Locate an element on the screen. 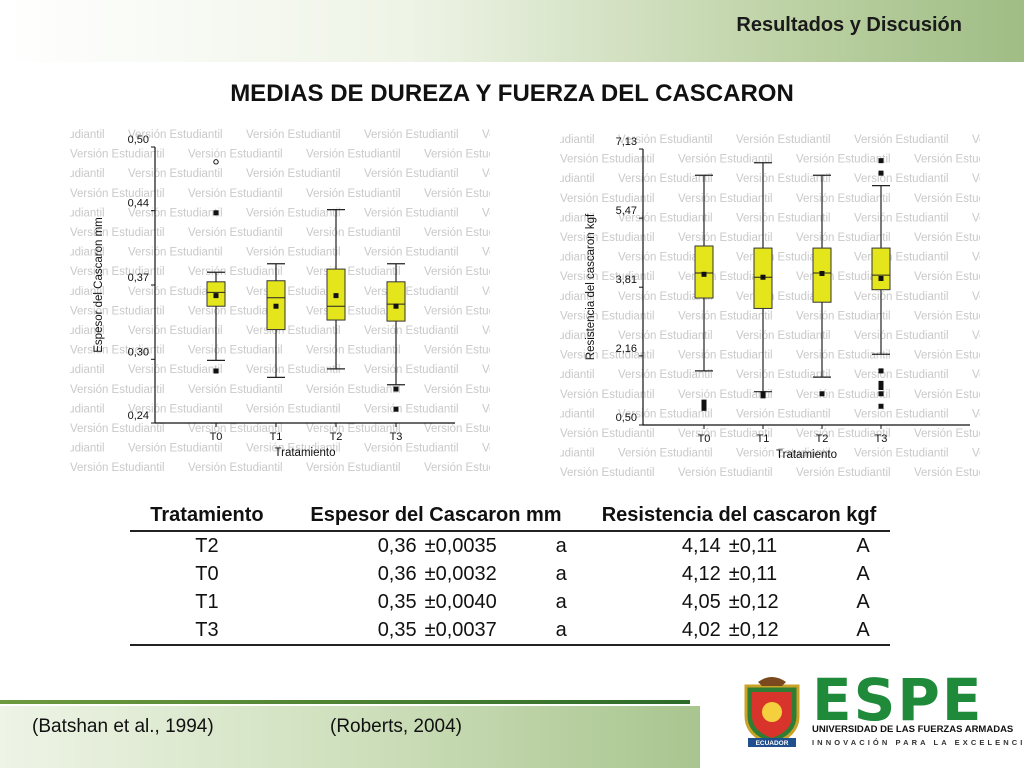 This screenshot has width=1024, height=768. y-tick-label: 0,37 is located at coordinates (138, 278).